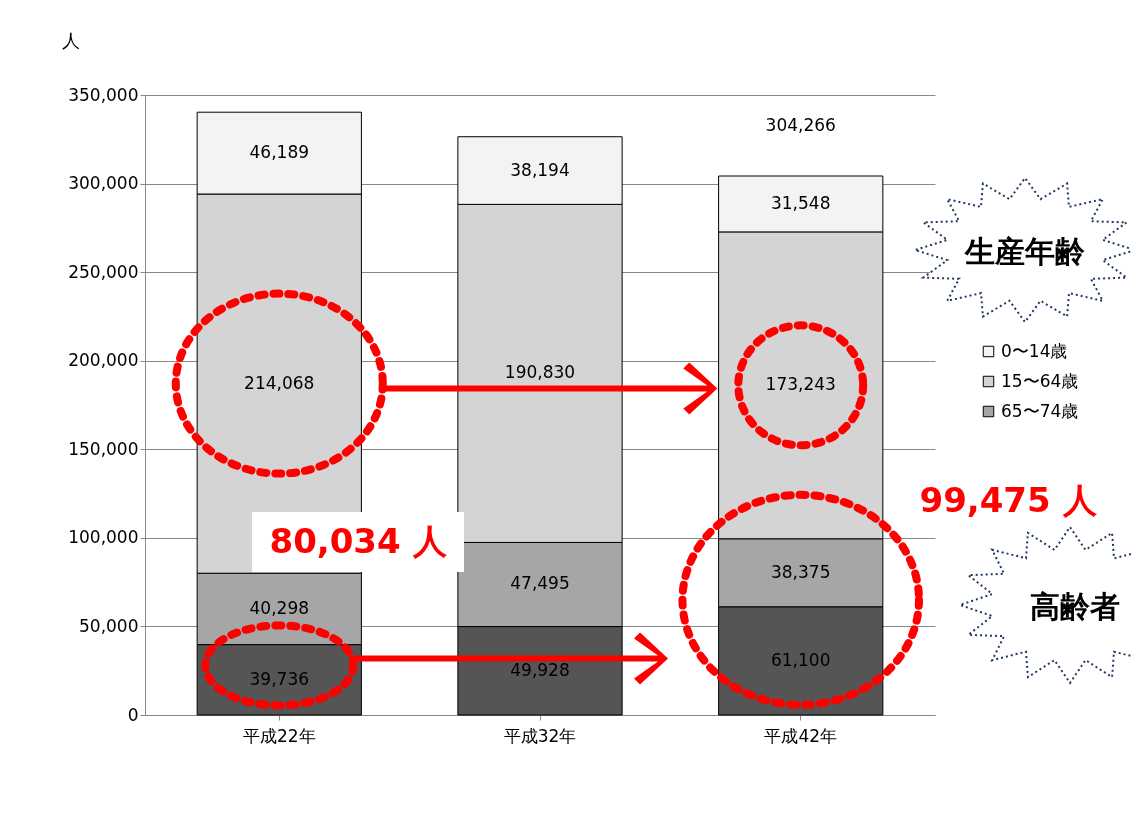  Describe the element at coordinates (1040, 410) in the screenshot. I see `legend-label: 65〜74歳` at that location.